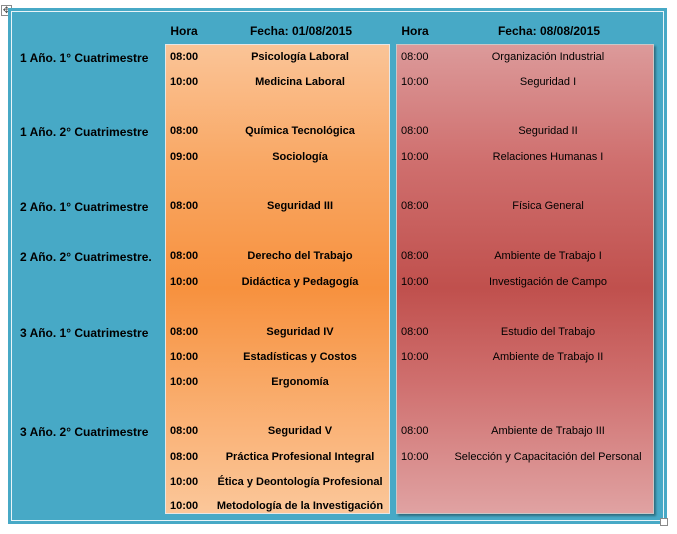 This screenshot has width=677, height=534. What do you see at coordinates (548, 431) in the screenshot?
I see `second-date-subject: Ambiente de Trabajo III` at bounding box center [548, 431].